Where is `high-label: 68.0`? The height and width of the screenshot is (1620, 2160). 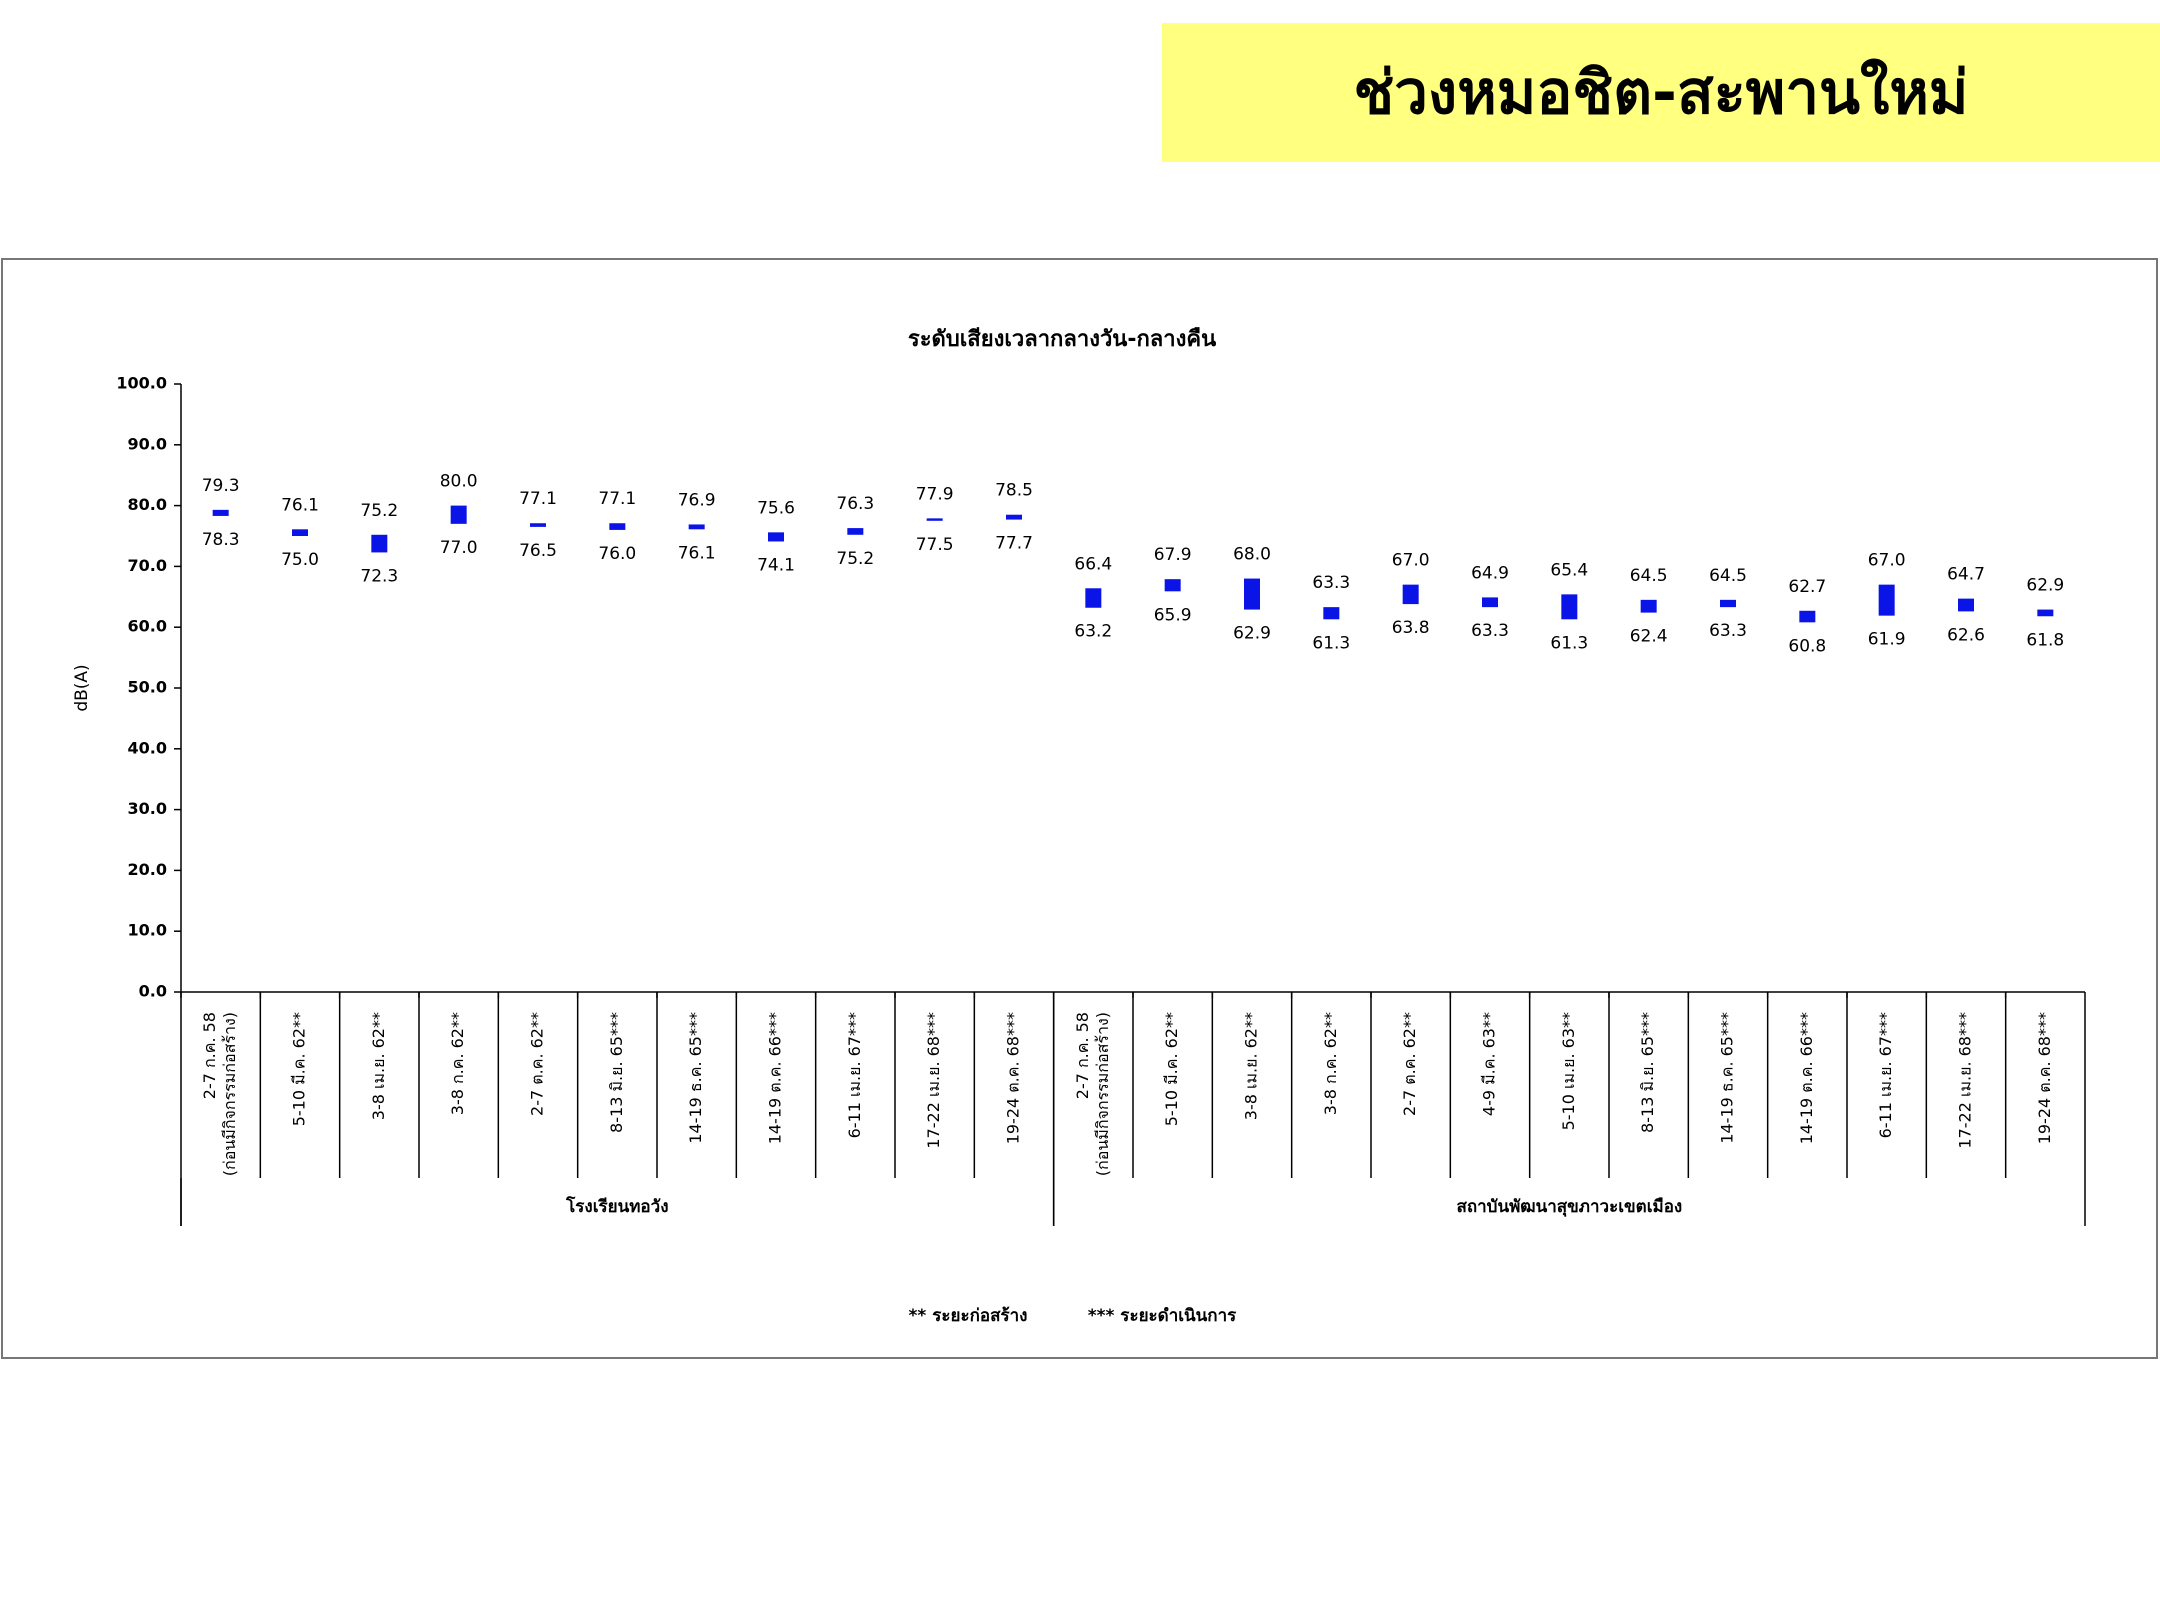
high-label: 68.0 is located at coordinates (1252, 555).